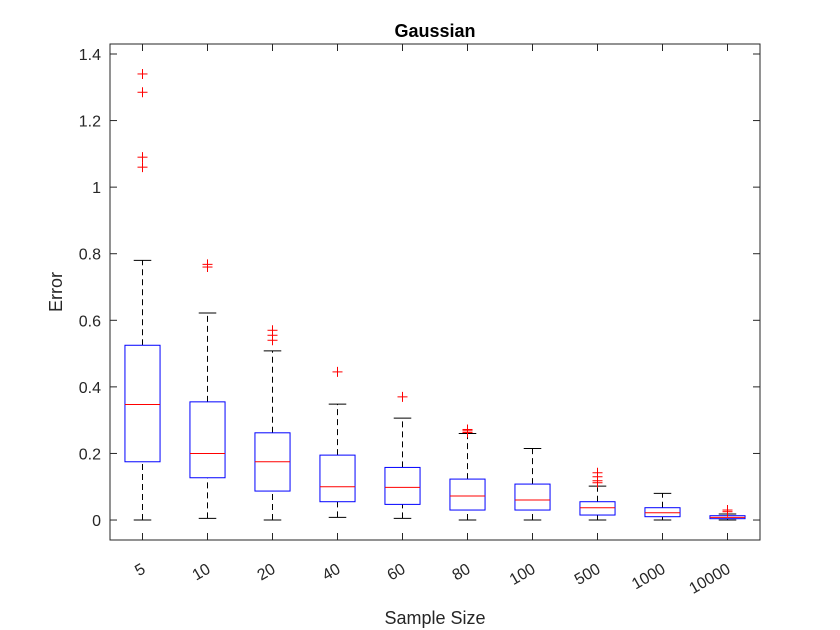 The width and height of the screenshot is (840, 630). Describe the element at coordinates (462, 573) in the screenshot. I see `x-tick-label: 80` at that location.